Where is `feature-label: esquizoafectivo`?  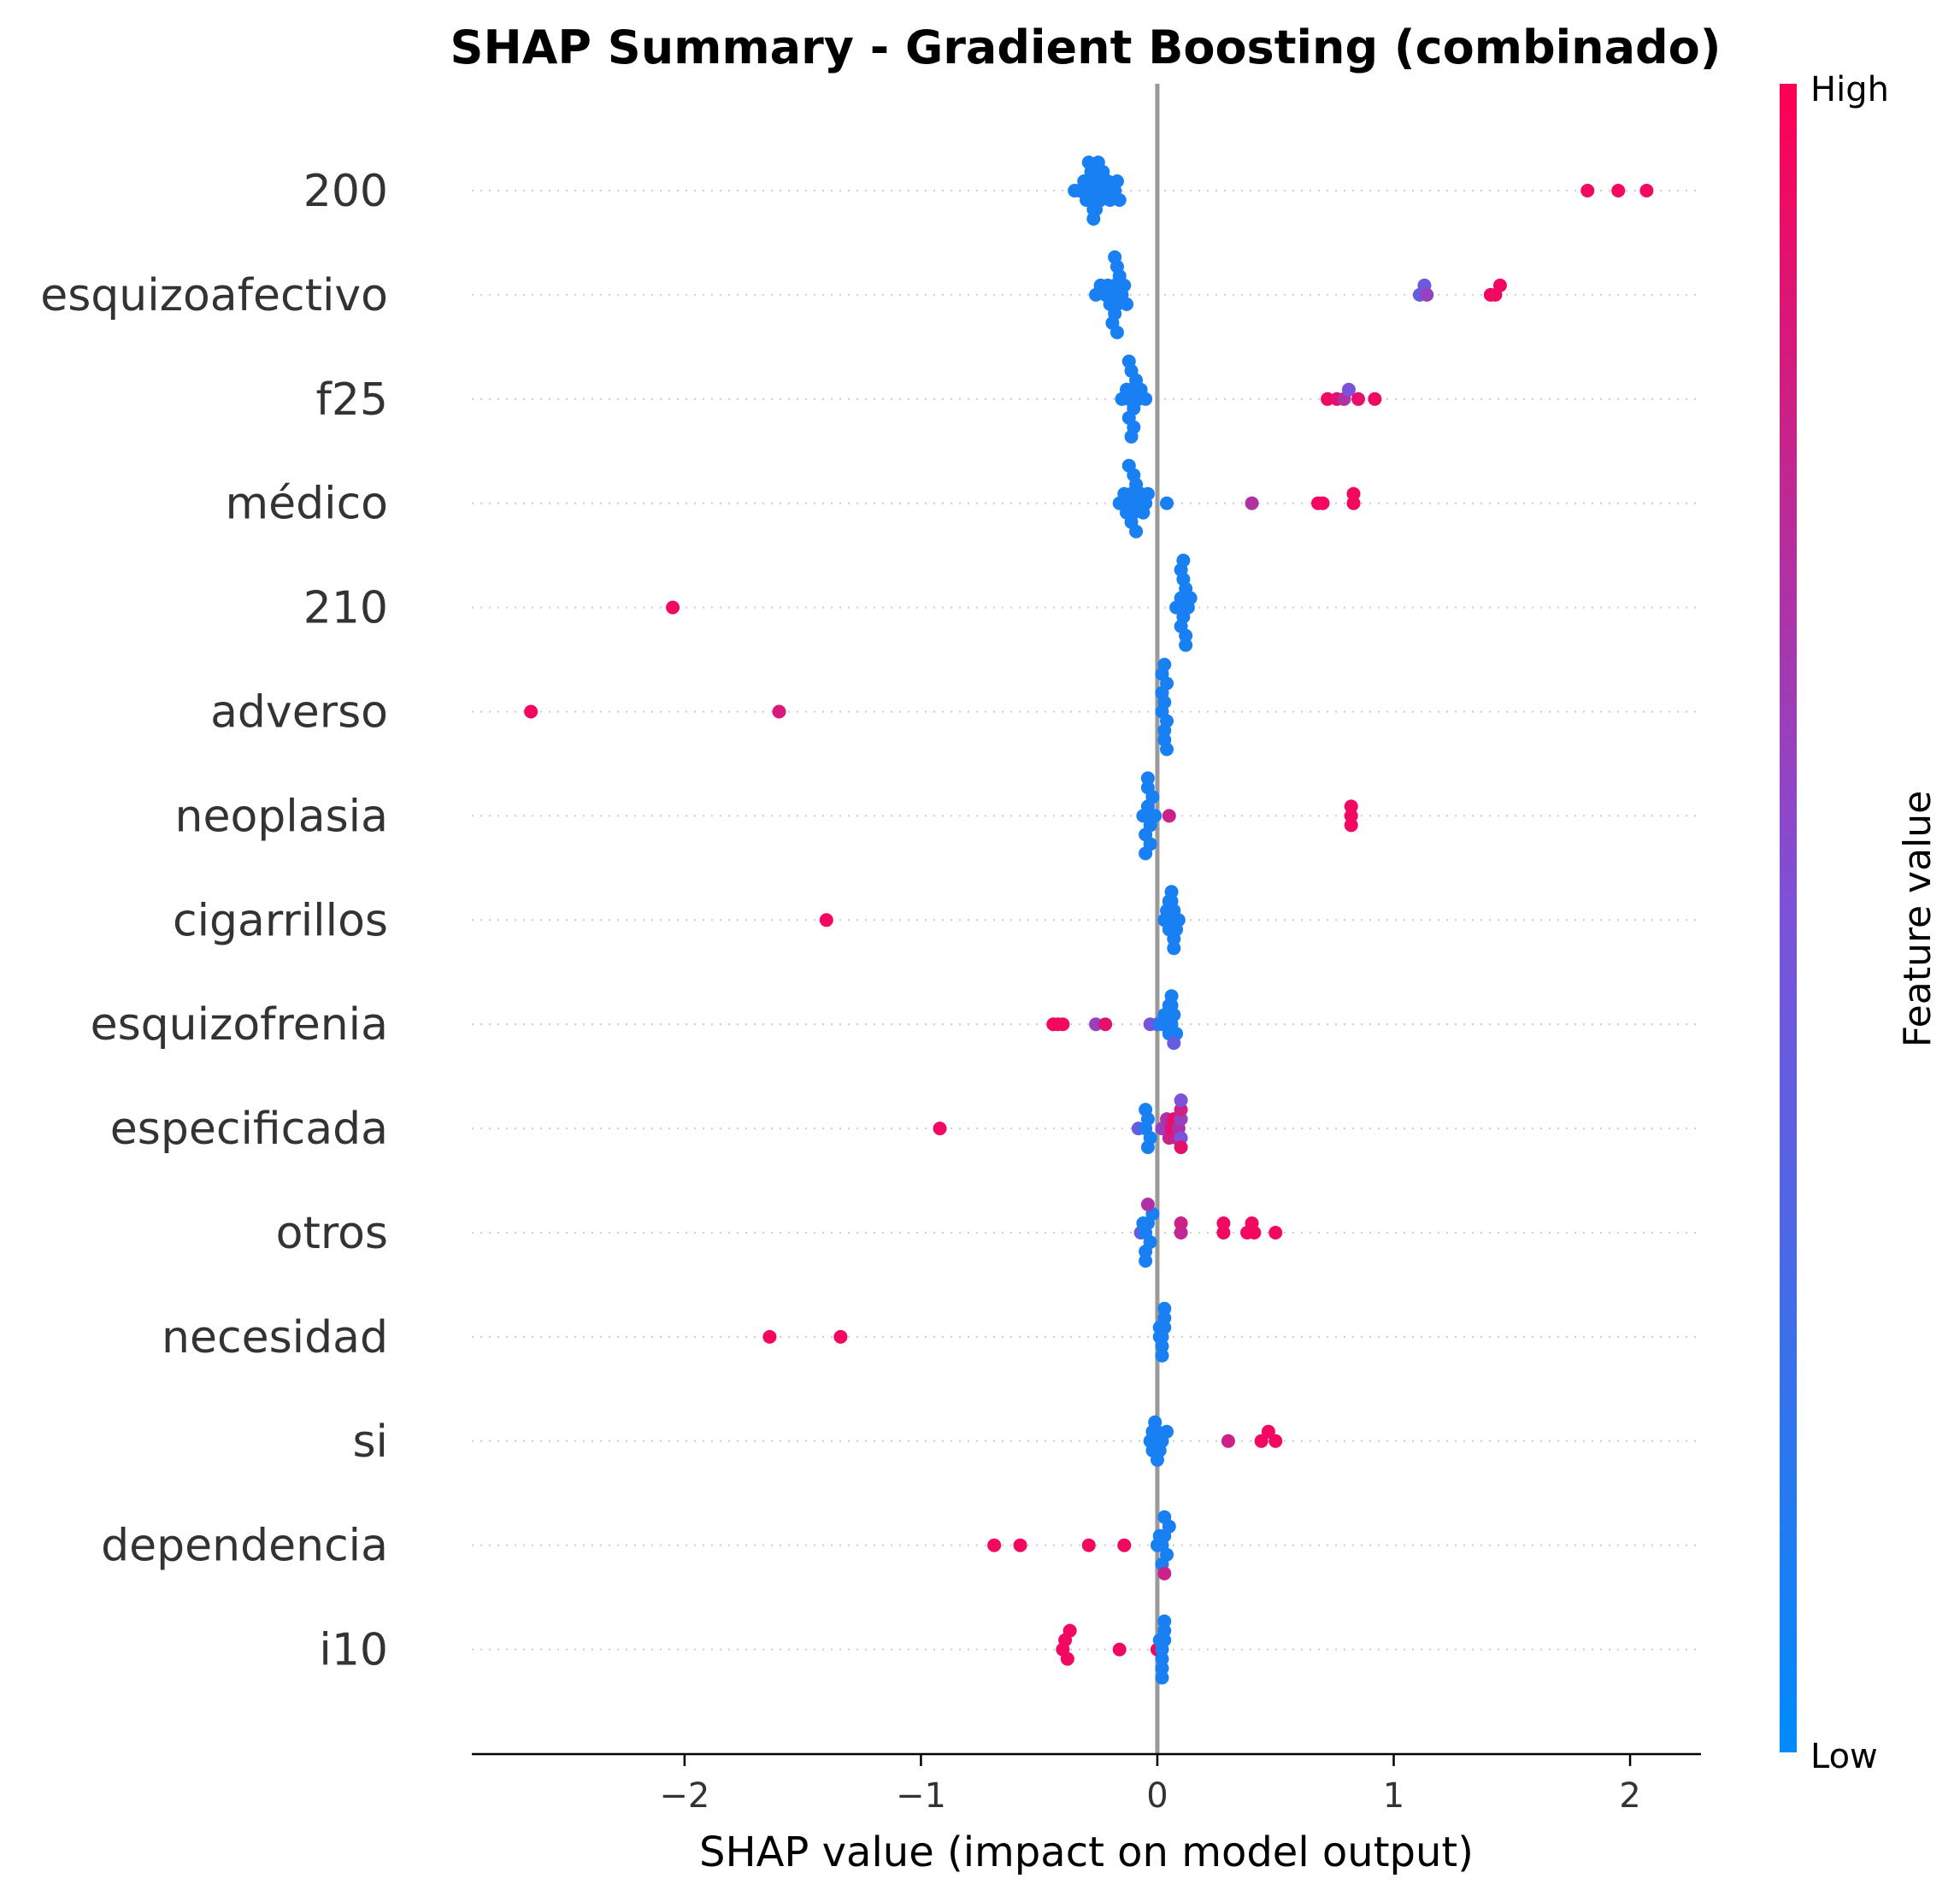 feature-label: esquizoafectivo is located at coordinates (214, 295).